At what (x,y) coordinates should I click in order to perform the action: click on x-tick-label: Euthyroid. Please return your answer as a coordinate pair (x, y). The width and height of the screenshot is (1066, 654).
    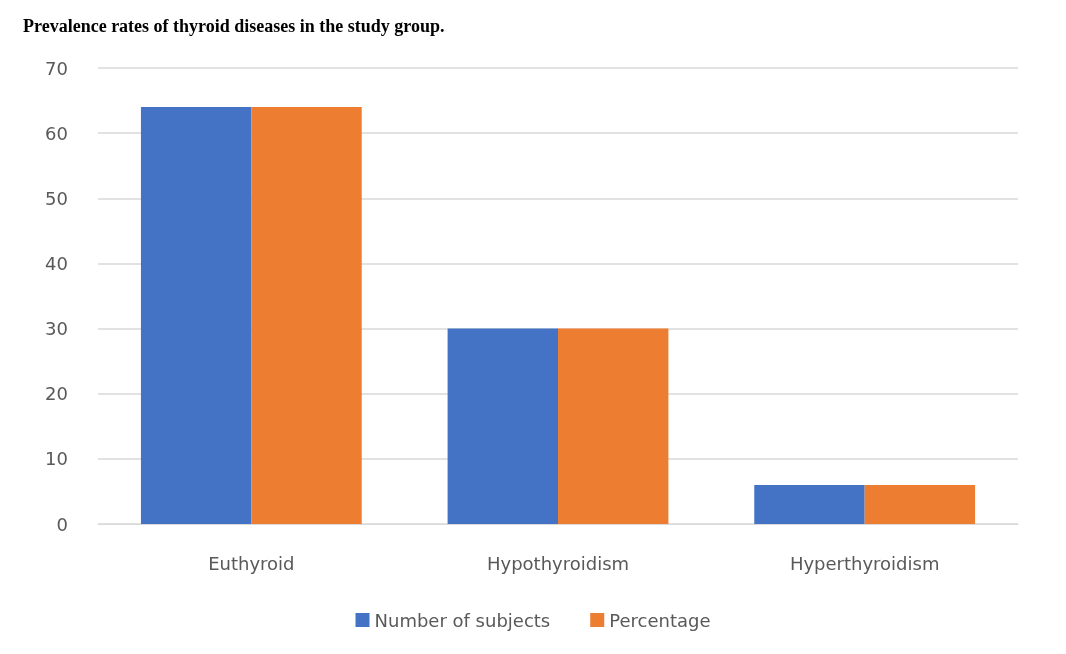
    Looking at the image, I should click on (251, 563).